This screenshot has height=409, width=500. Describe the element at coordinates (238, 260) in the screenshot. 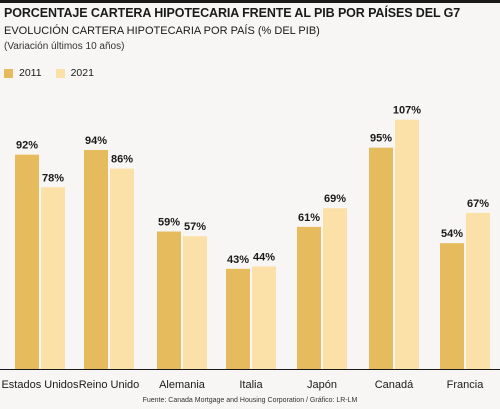

I see `value-label-2011-3: 43%` at that location.